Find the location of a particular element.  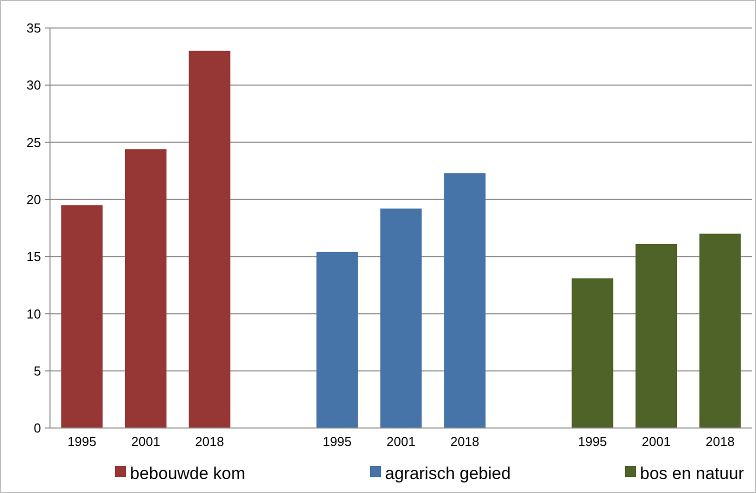

y-tick-label: 30 is located at coordinates (33, 85).